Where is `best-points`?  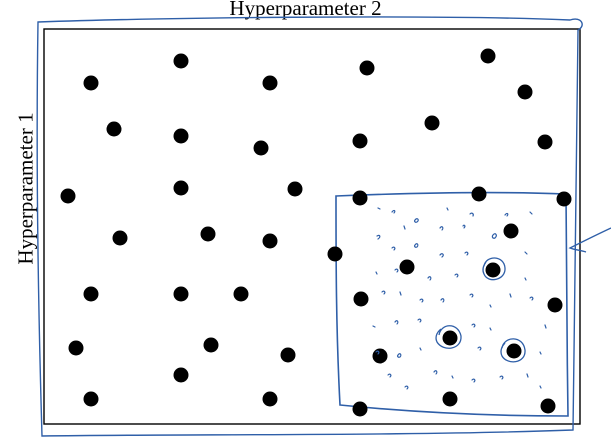
best-points is located at coordinates (482, 310).